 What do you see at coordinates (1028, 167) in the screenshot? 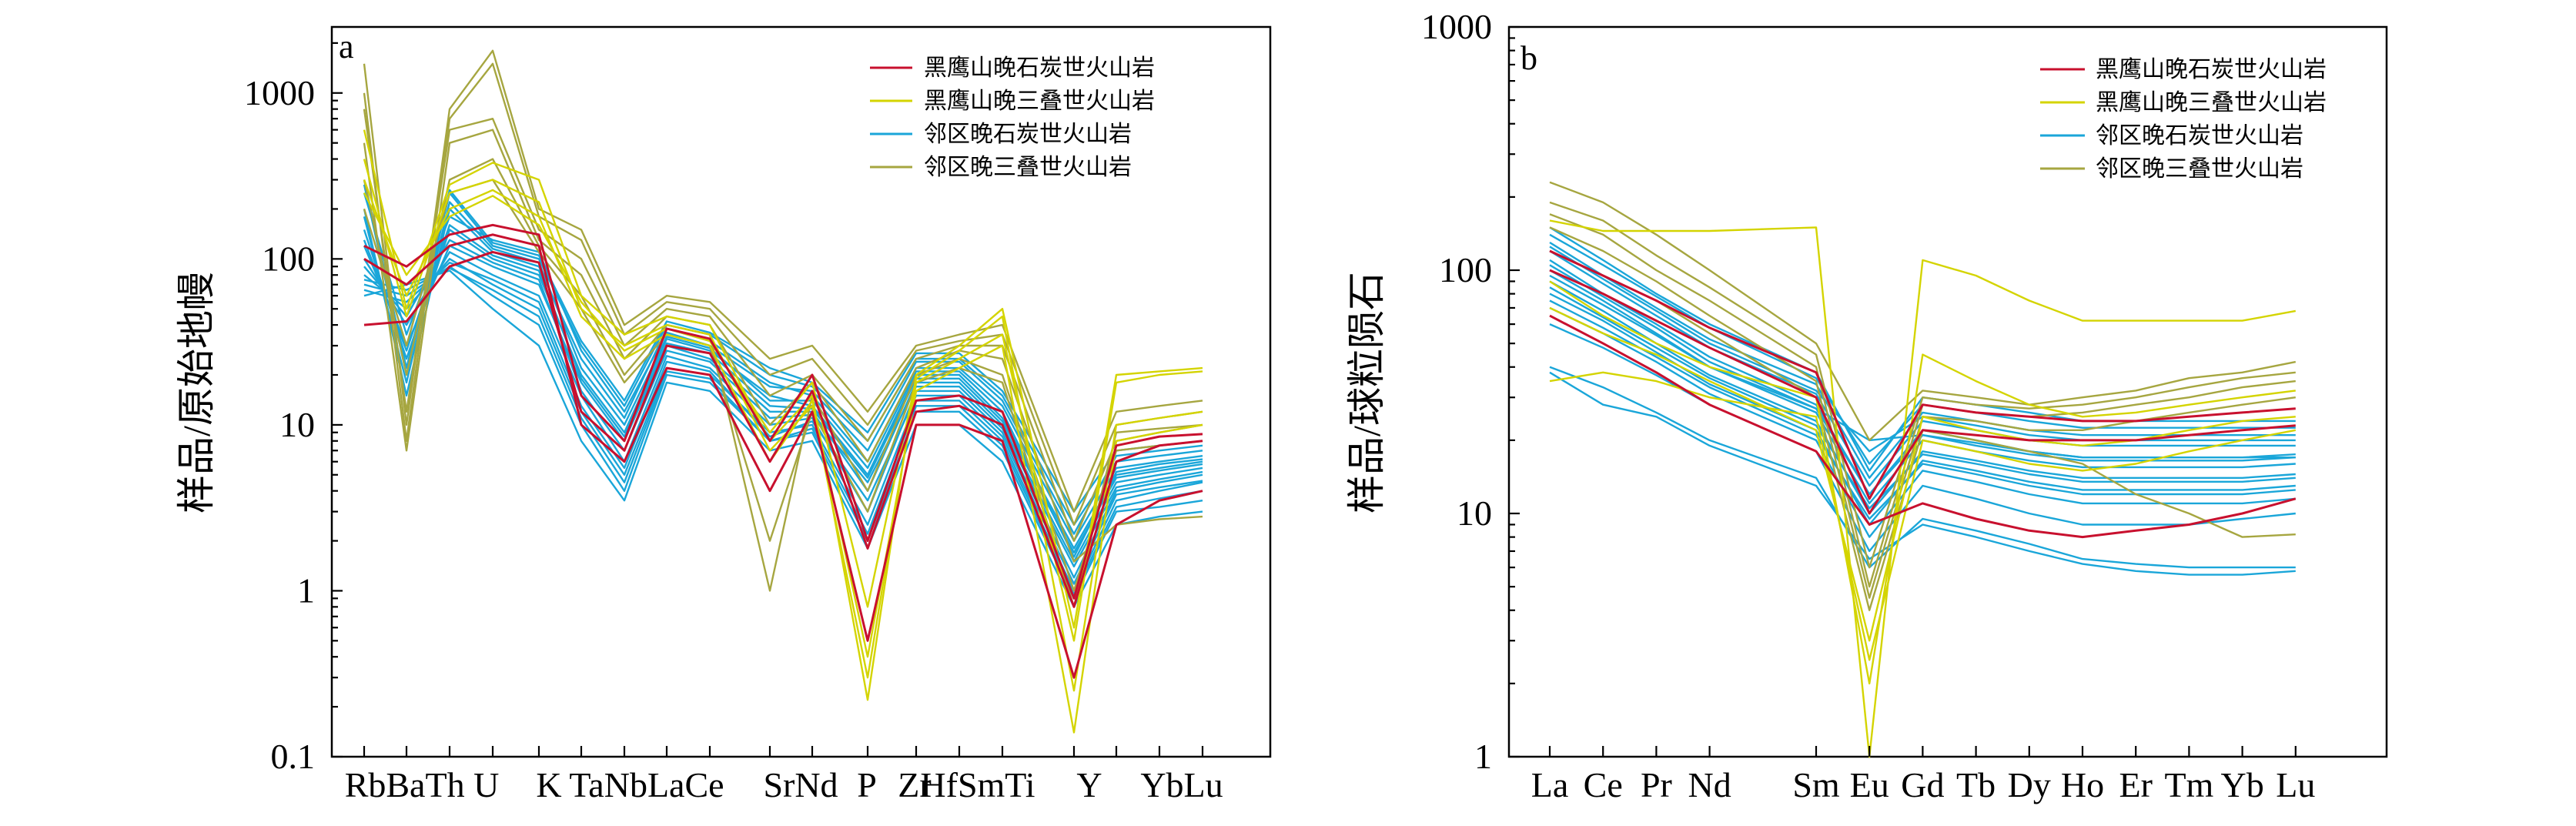
I see `panel-a-legend-label-3: 邻区晚三叠世火山岩` at bounding box center [1028, 167].